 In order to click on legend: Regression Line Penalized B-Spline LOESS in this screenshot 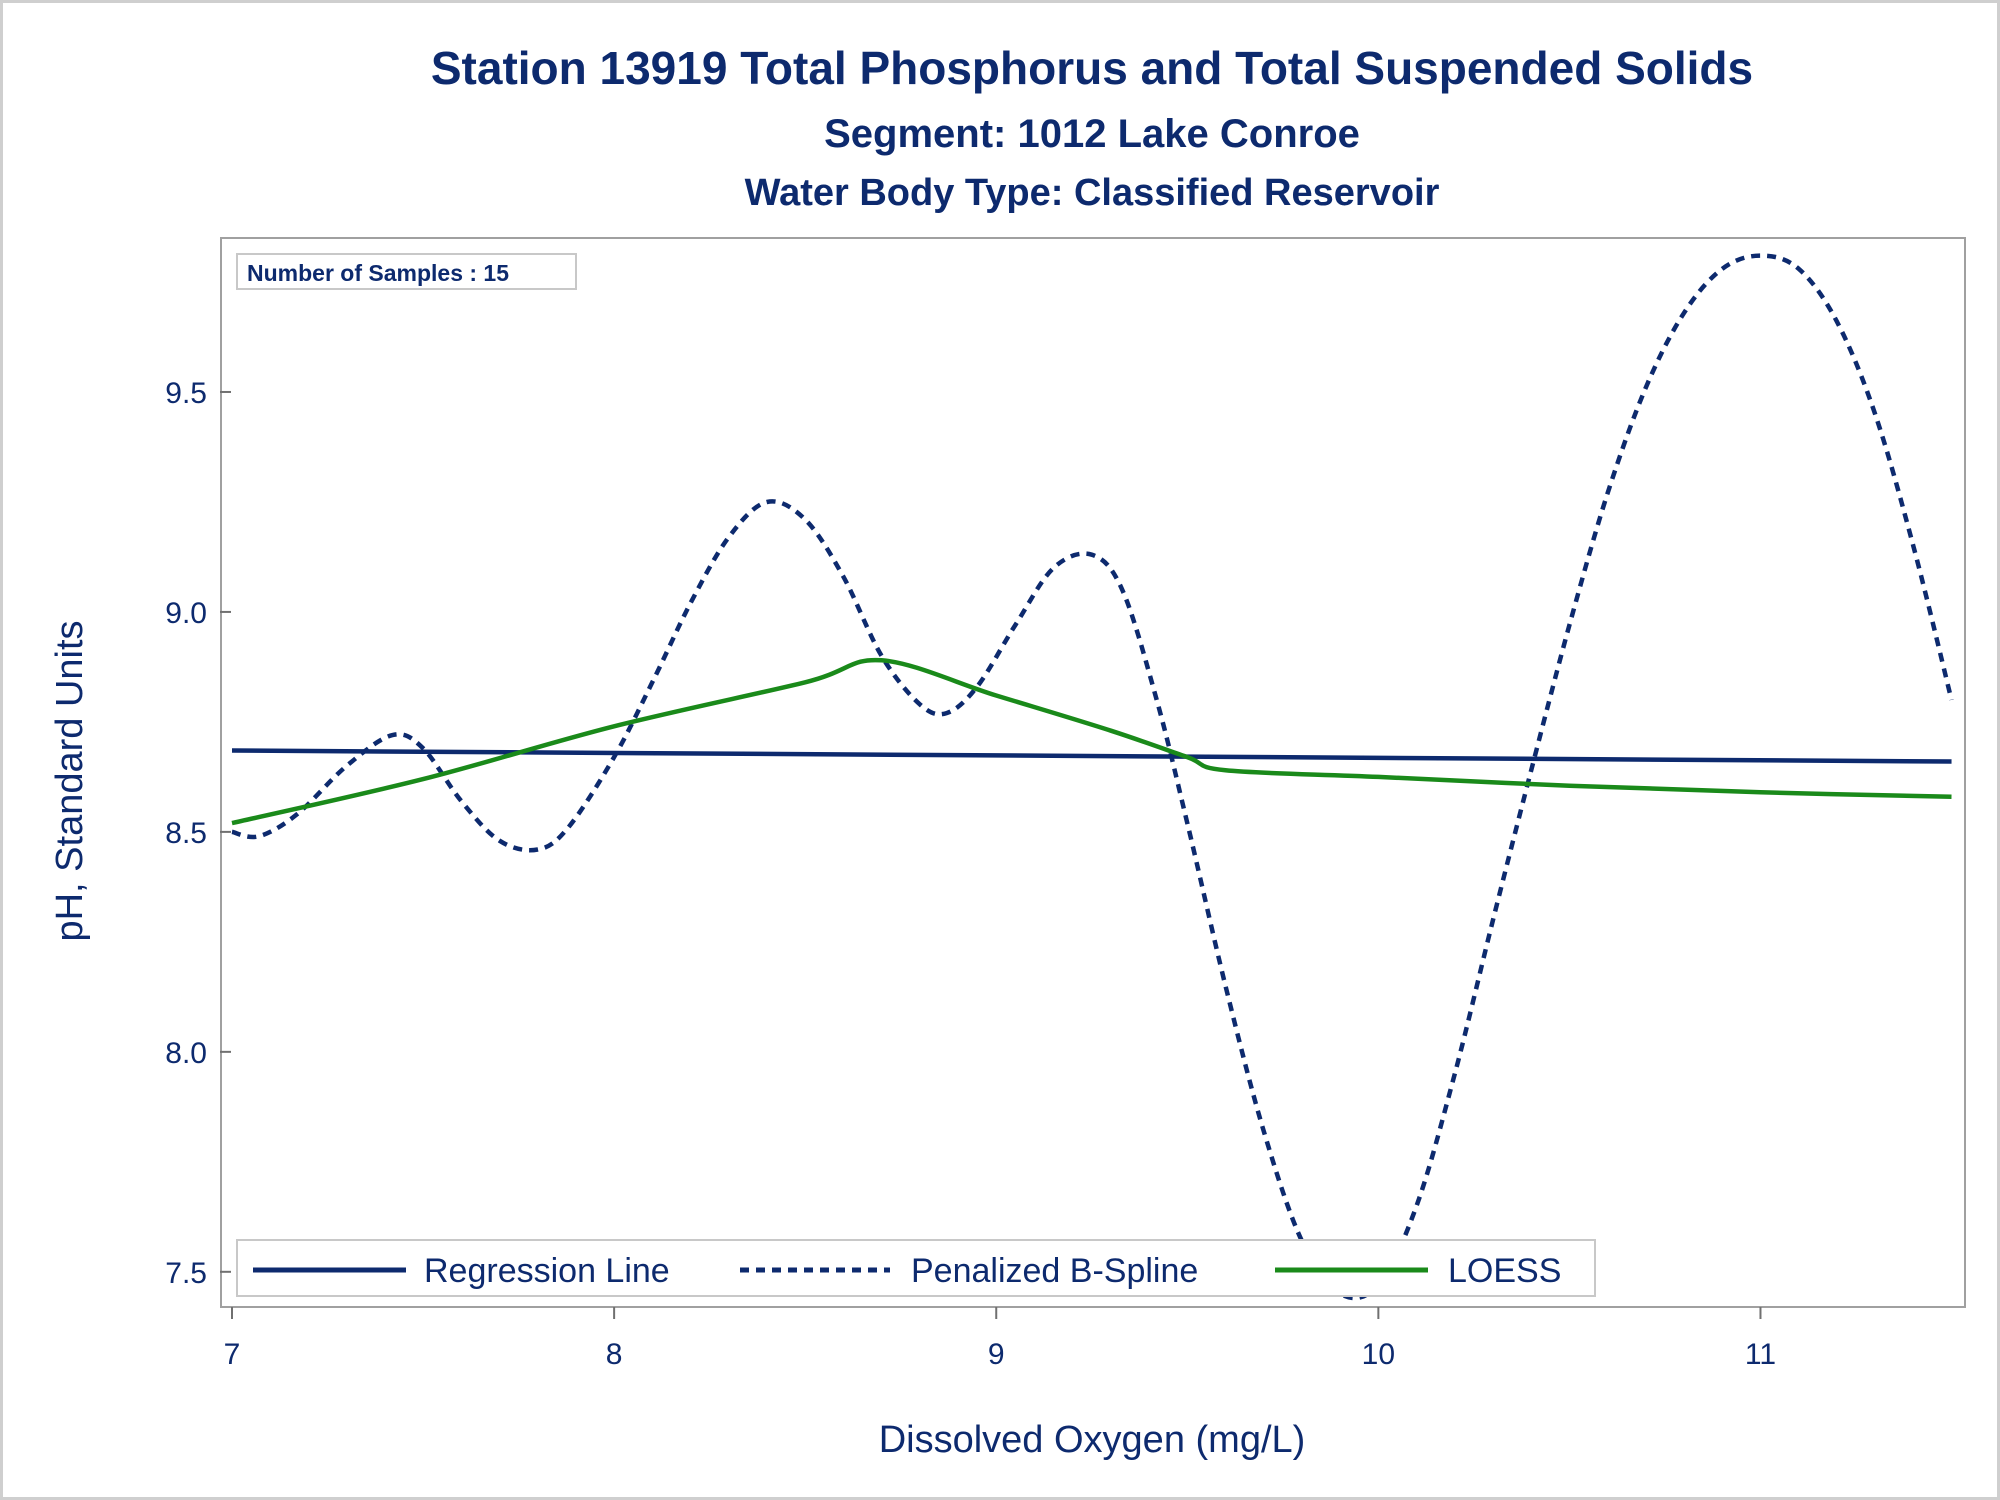, I will do `click(916, 1268)`.